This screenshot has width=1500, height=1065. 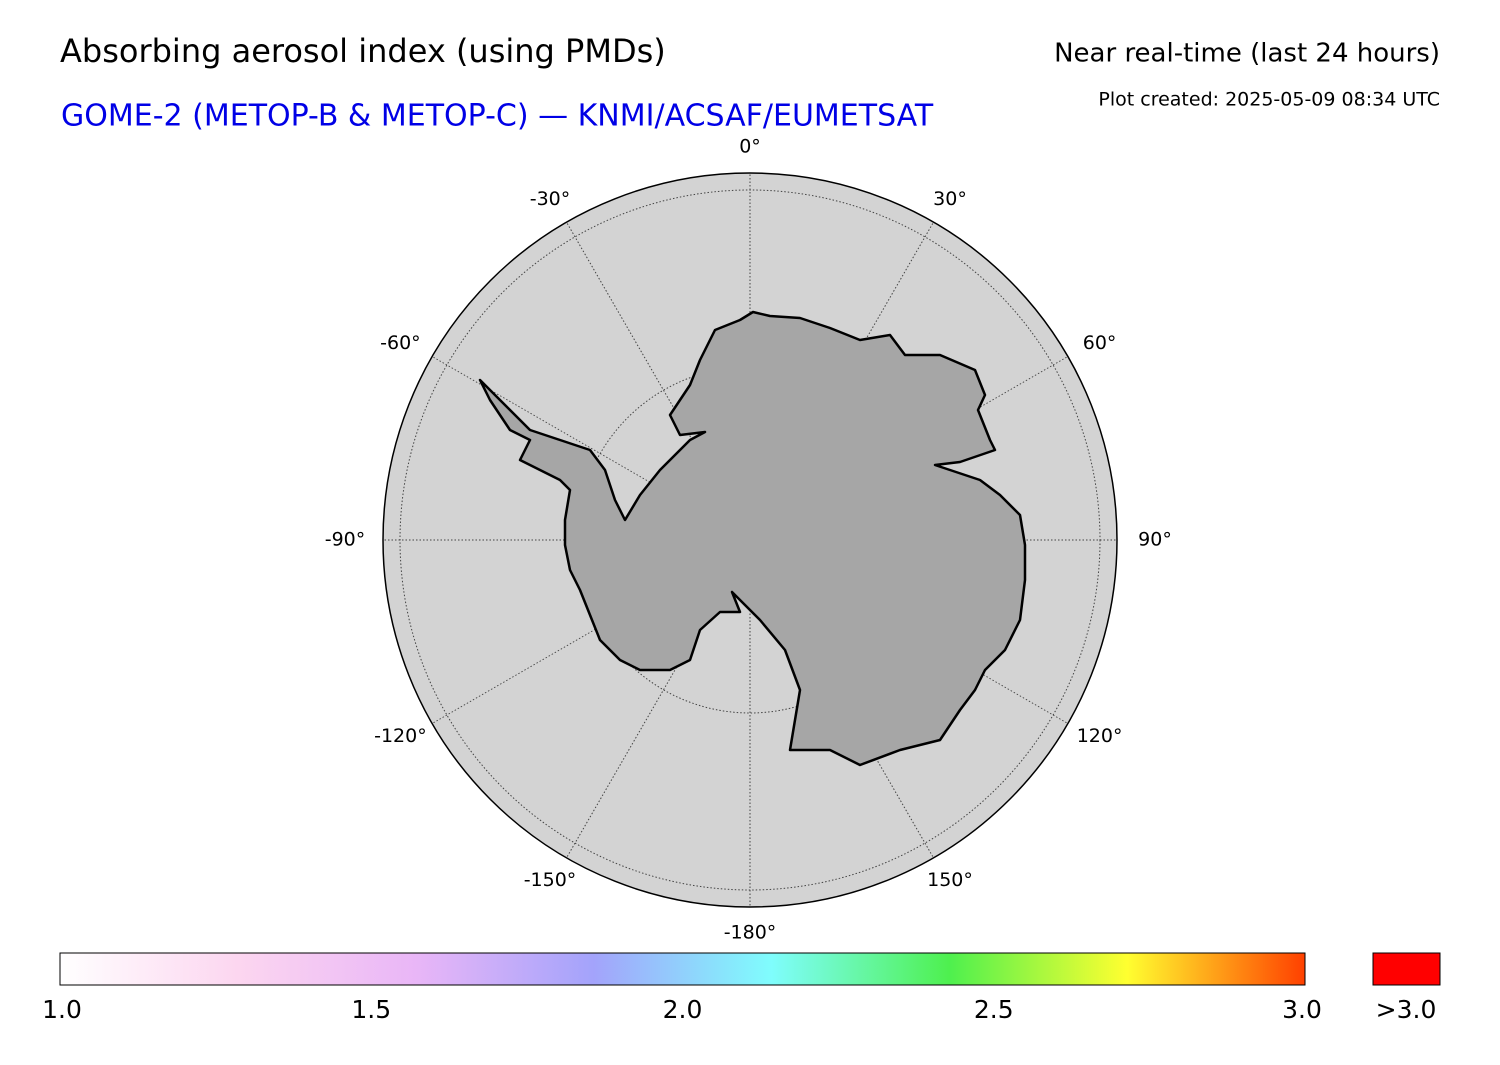 I want to click on meridian-label: 60°, so click(x=1100, y=343).